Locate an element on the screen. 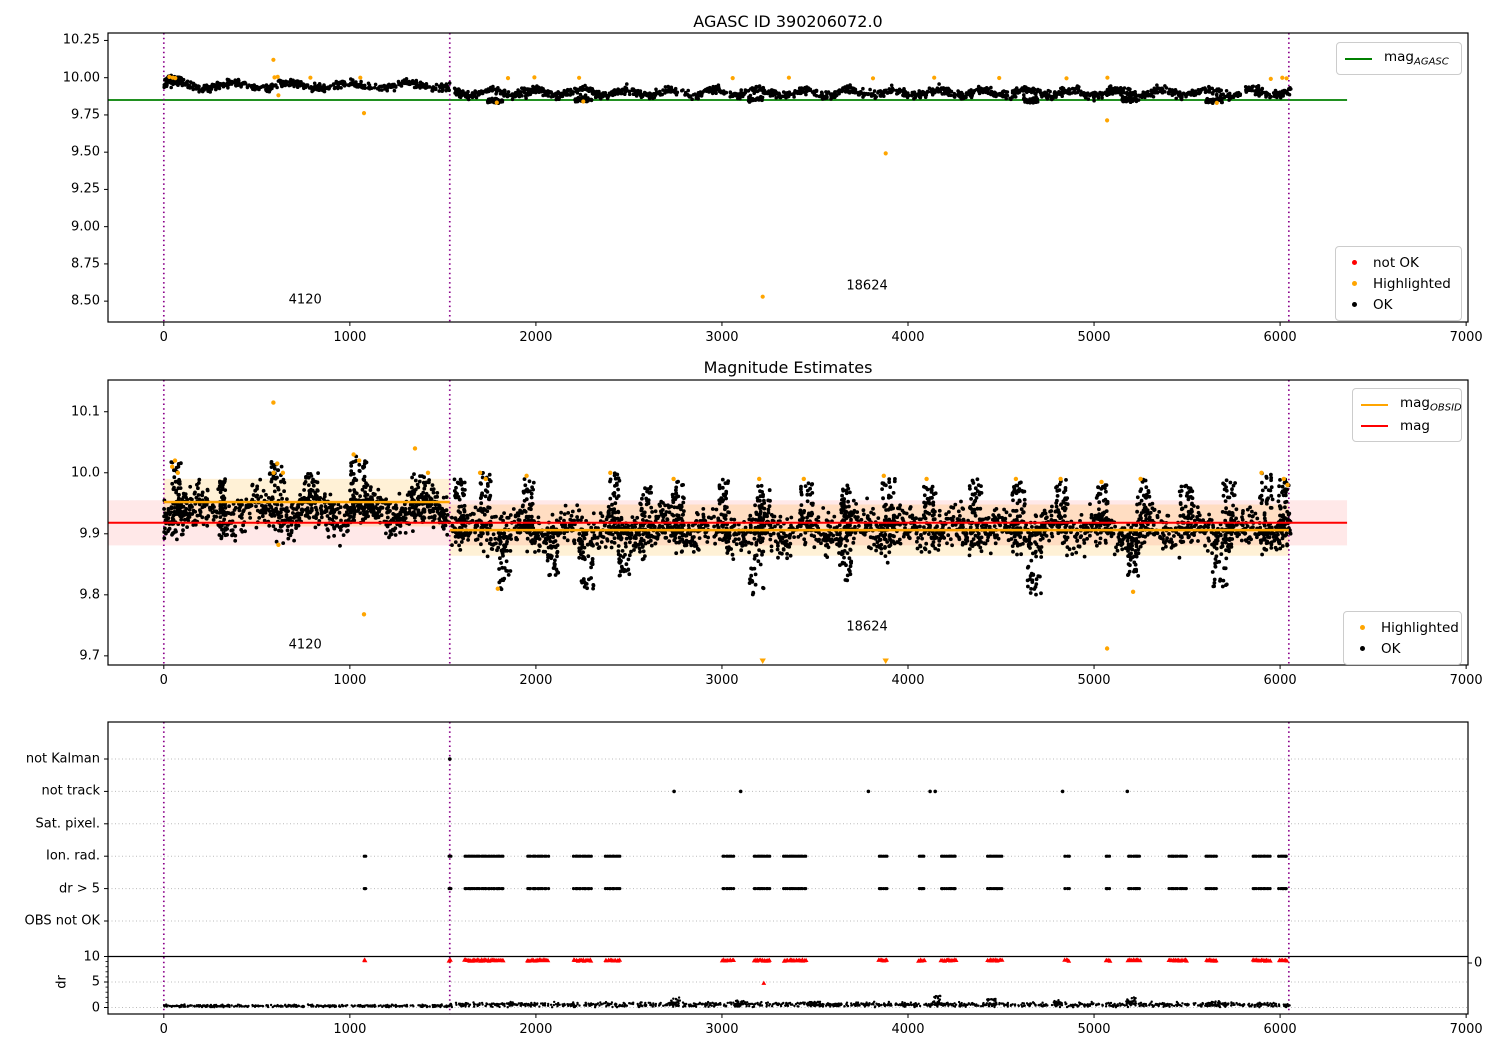  right-axis-label: 0 is located at coordinates (1478, 963).